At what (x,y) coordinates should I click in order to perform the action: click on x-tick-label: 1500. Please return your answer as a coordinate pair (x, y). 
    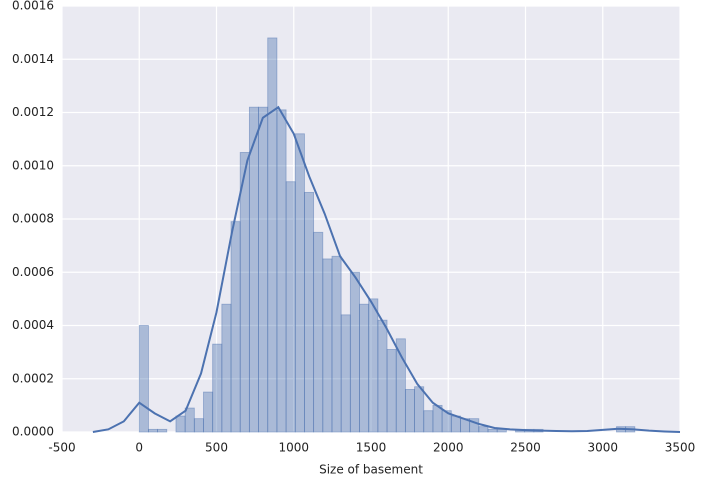
    Looking at the image, I should click on (371, 448).